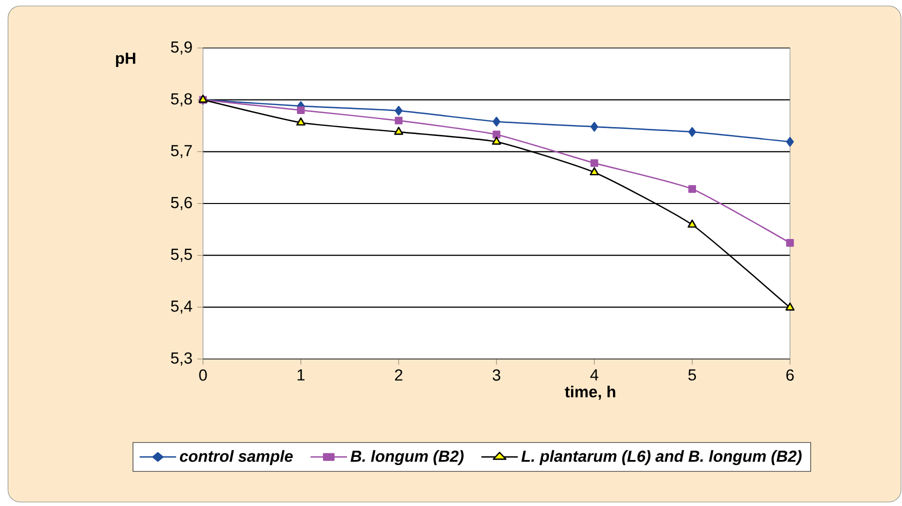 The height and width of the screenshot is (506, 902). What do you see at coordinates (594, 374) in the screenshot?
I see `x-tick-label: 4` at bounding box center [594, 374].